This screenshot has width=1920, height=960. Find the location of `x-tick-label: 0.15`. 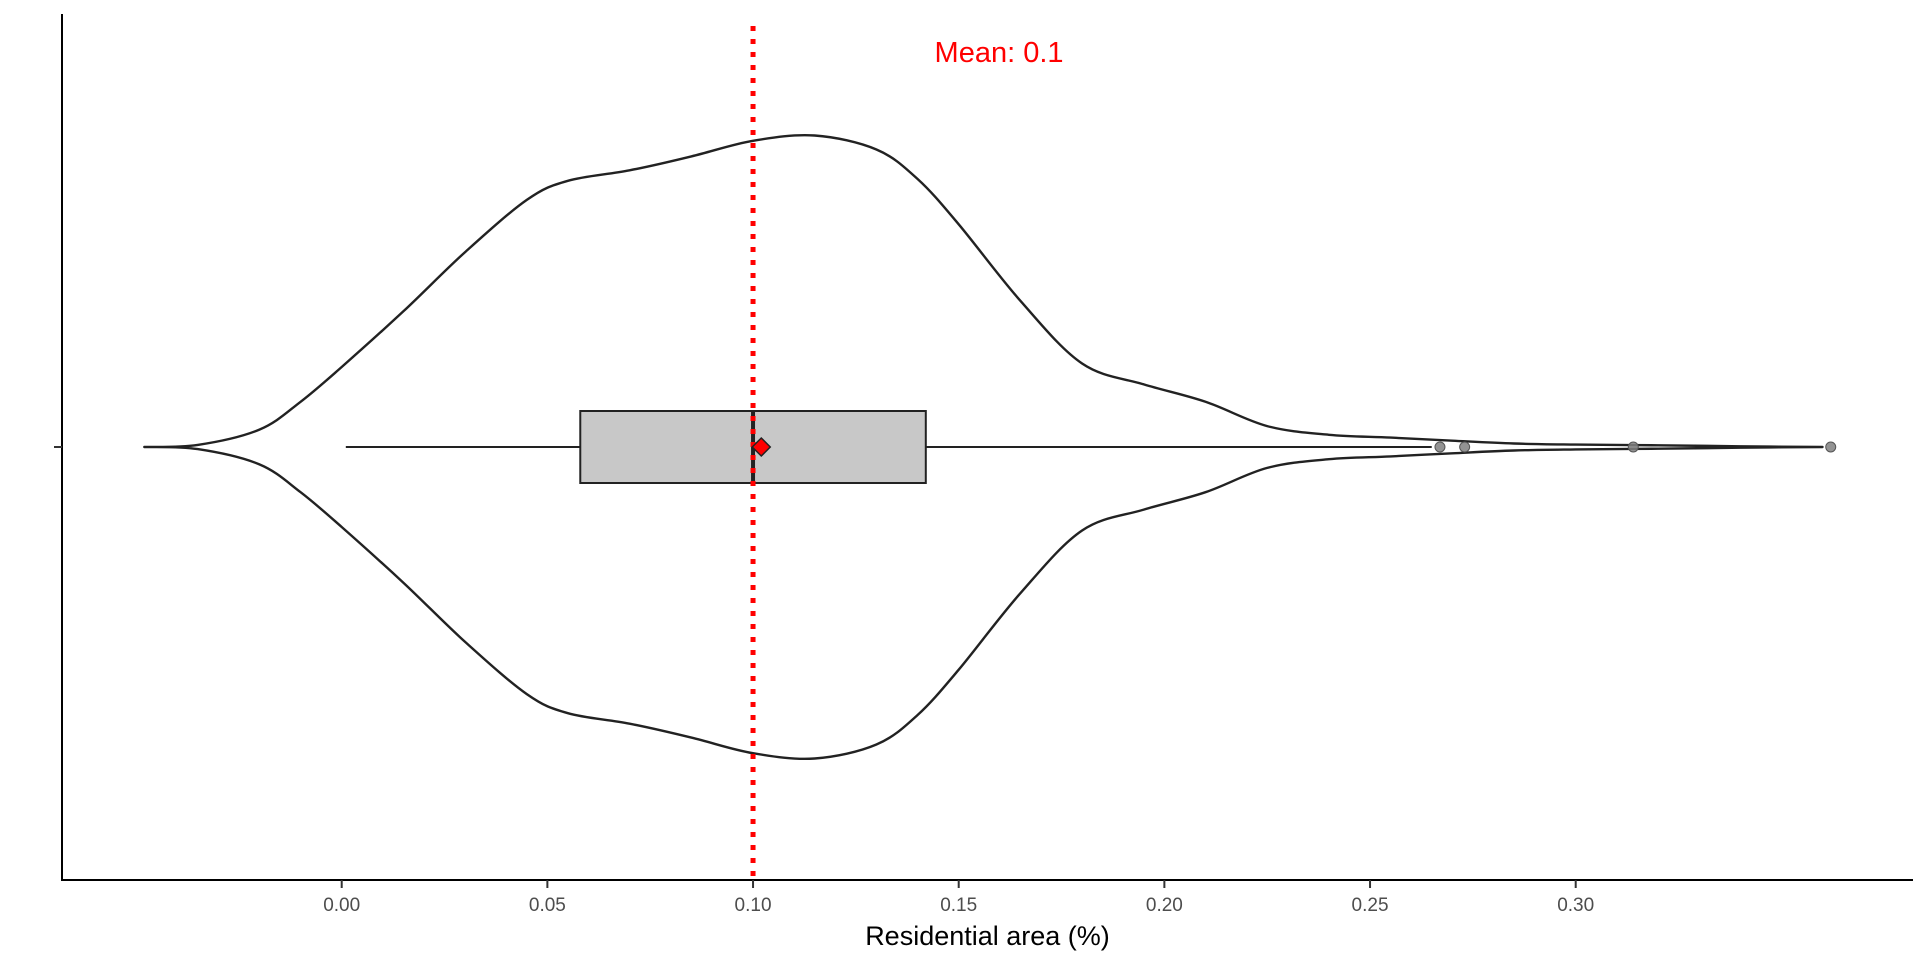

x-tick-label: 0.15 is located at coordinates (958, 905).